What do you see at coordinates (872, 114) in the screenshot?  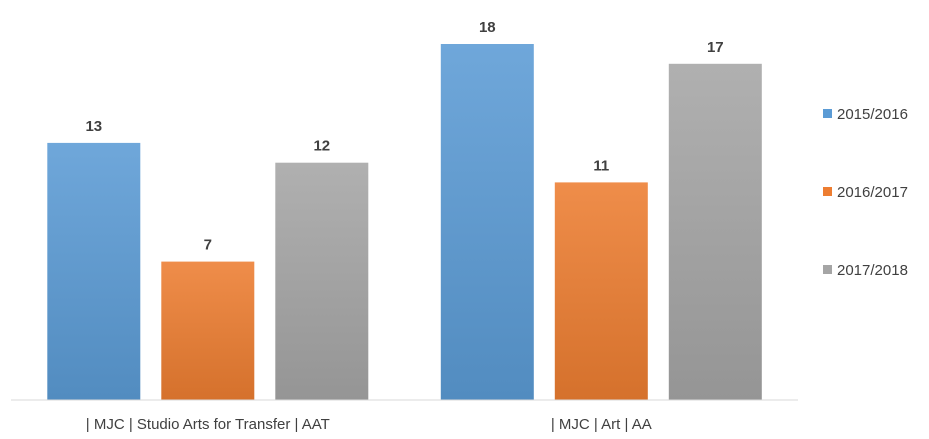 I see `legend-label-2015-2016: 2015/2016` at bounding box center [872, 114].